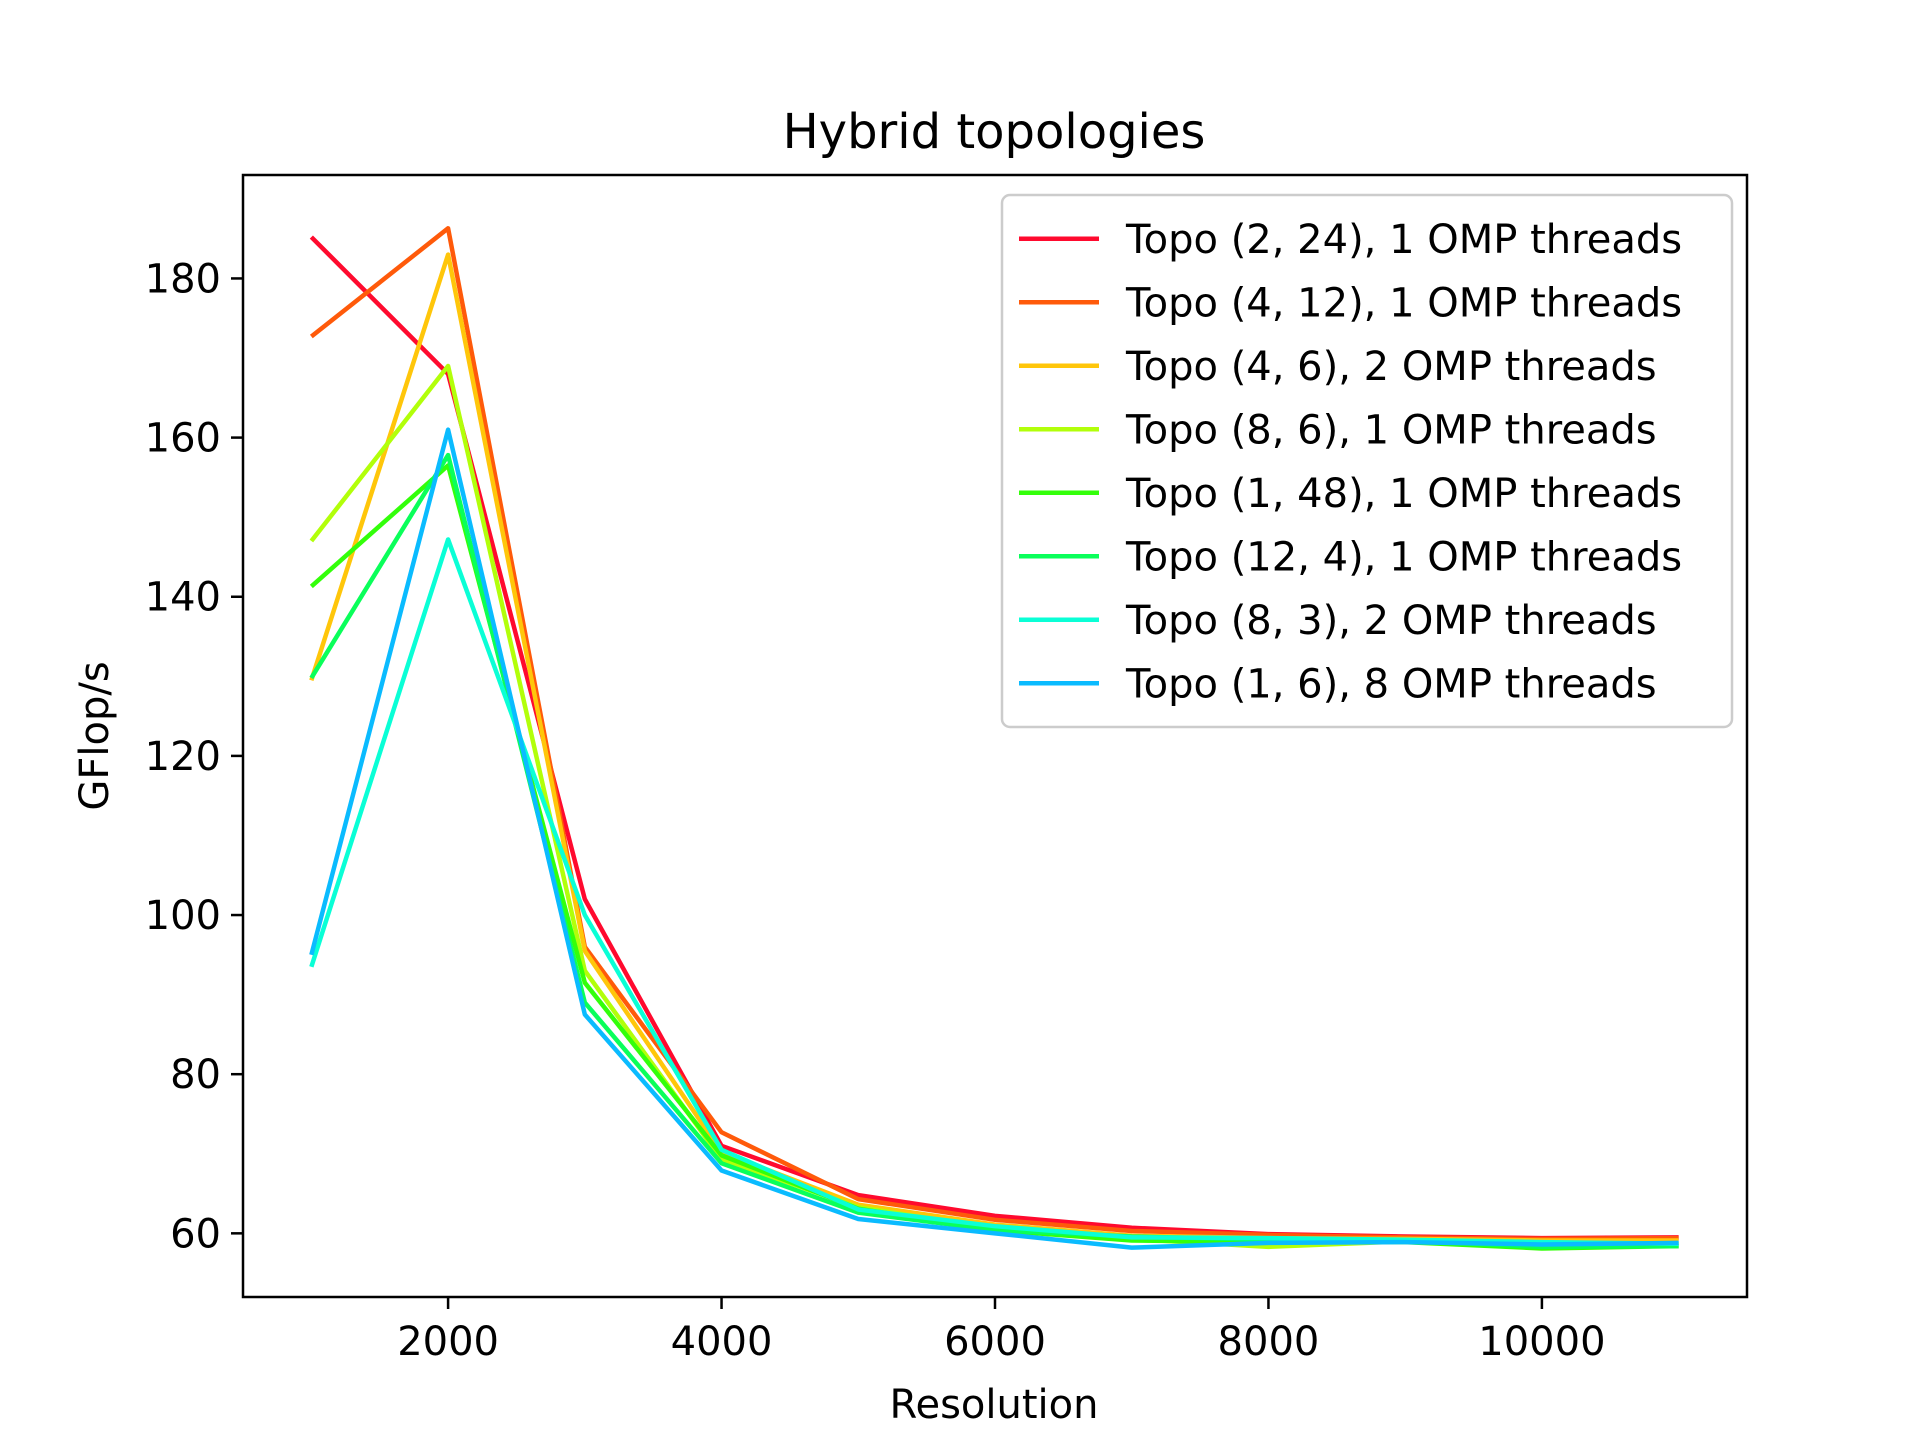  What do you see at coordinates (183, 439) in the screenshot?
I see `y-tick-label: 160` at bounding box center [183, 439].